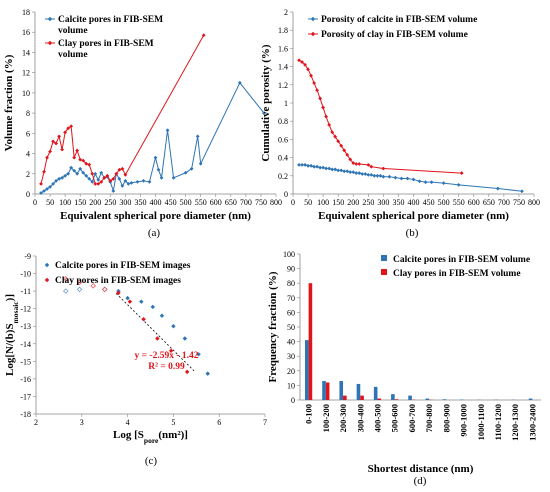  I want to click on panel-c-y-tick-label: -10, so click(25, 274).